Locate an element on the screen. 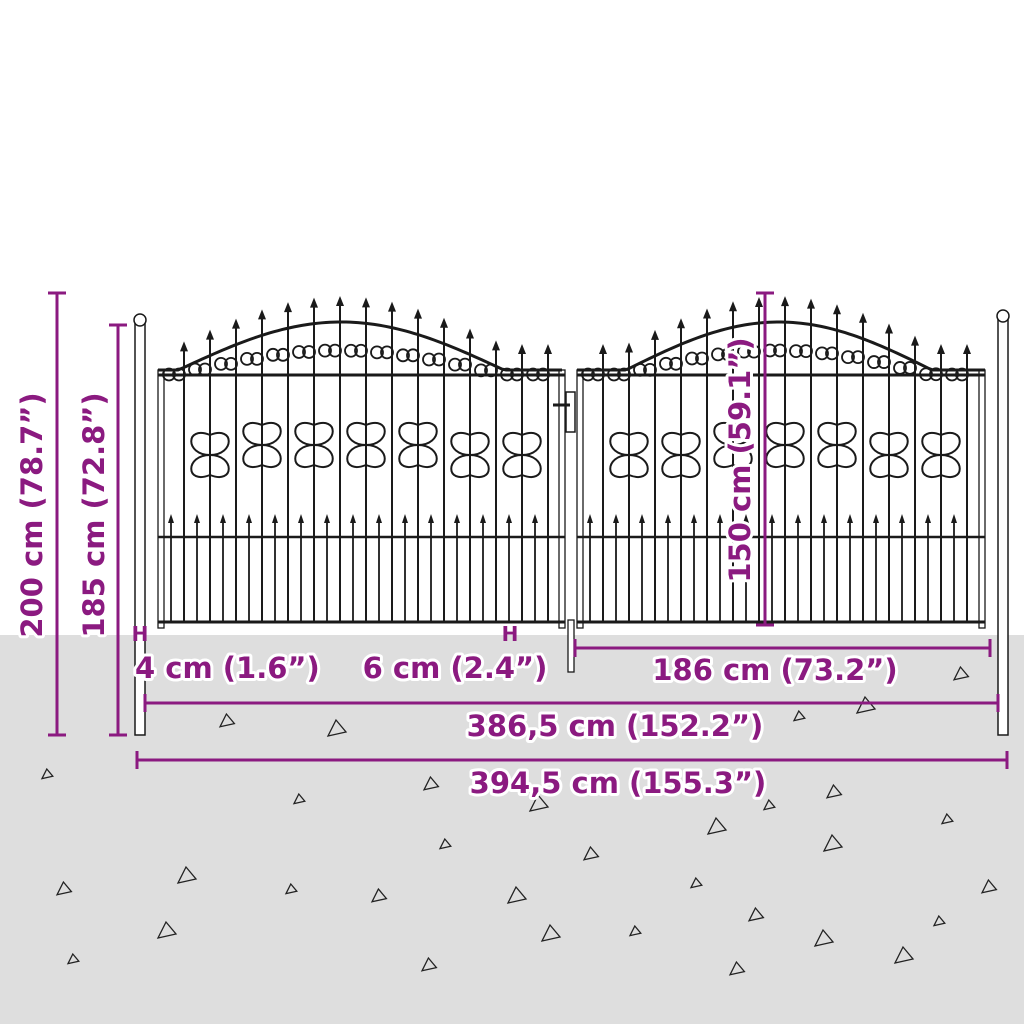 Image resolution: width=1024 pixels, height=1024 pixels. gate-height-label: 150 cm (59.1”) is located at coordinates (740, 459).